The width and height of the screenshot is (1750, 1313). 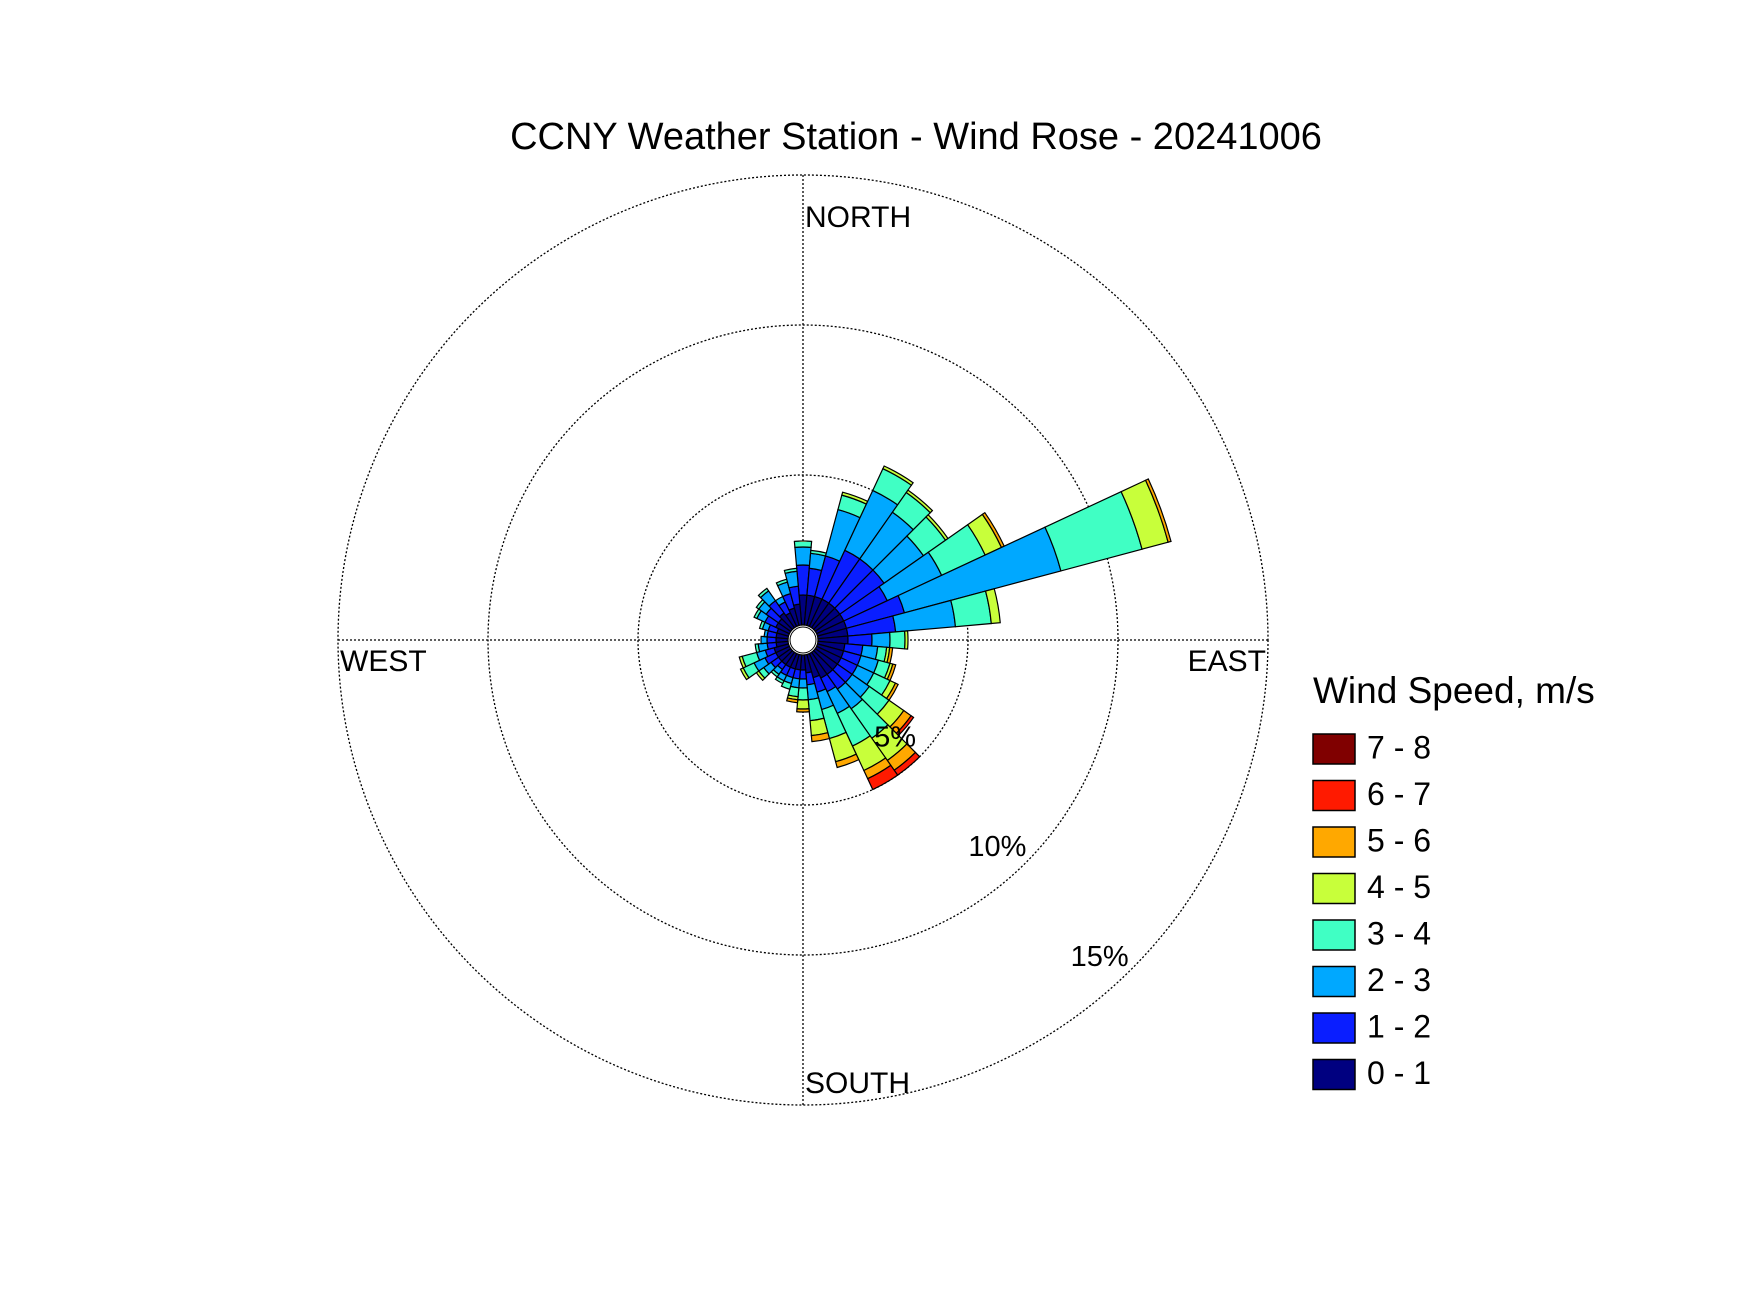 I want to click on legend-title: Wind Speed, m/s, so click(x=1454, y=690).